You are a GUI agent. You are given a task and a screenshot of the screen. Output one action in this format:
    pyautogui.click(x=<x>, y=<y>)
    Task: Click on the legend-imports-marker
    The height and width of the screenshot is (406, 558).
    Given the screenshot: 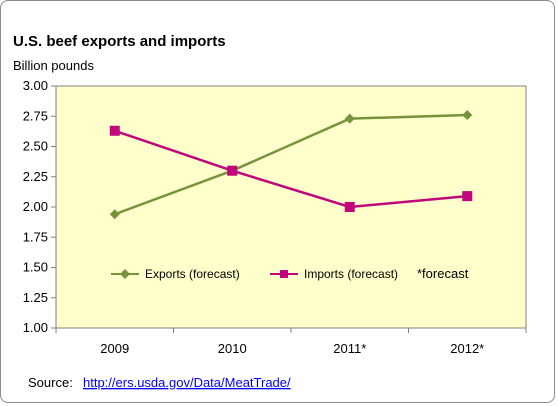 What is the action you would take?
    pyautogui.click(x=284, y=274)
    